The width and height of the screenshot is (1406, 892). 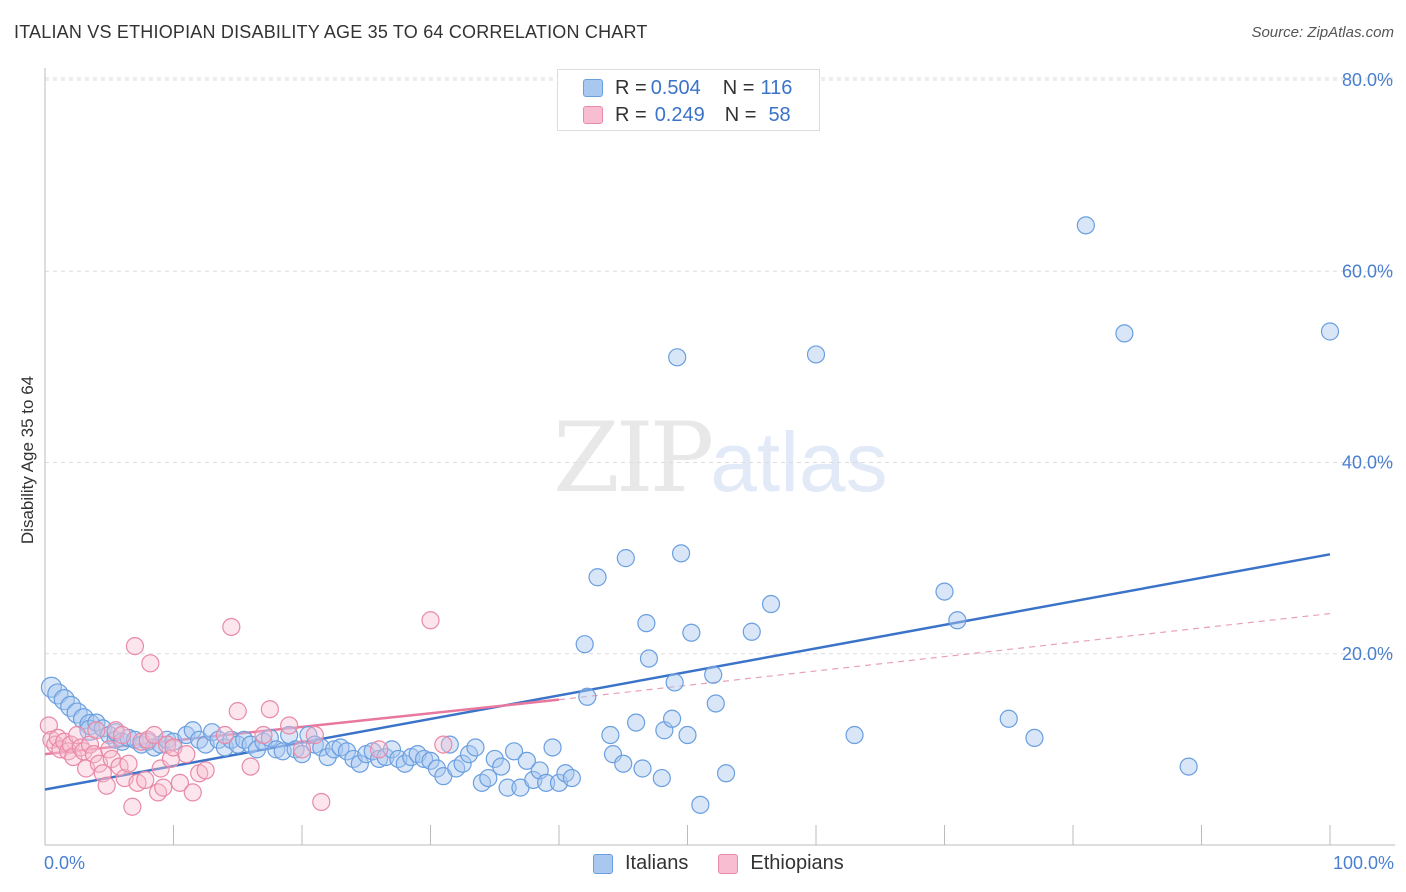 I want to click on legend-r-value: 0.249, so click(x=679, y=114).